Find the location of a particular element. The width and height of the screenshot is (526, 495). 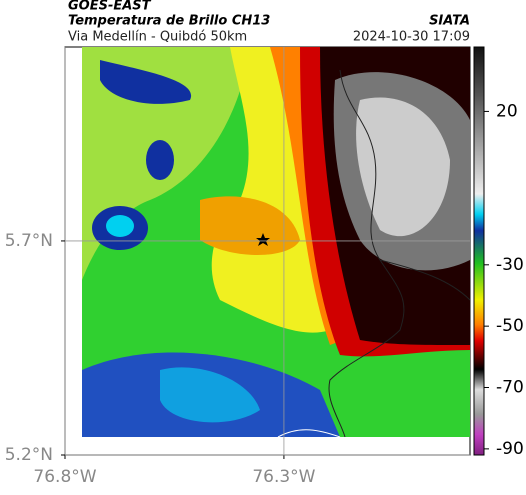

lat-tick-label: 5.7°N is located at coordinates (29, 241).